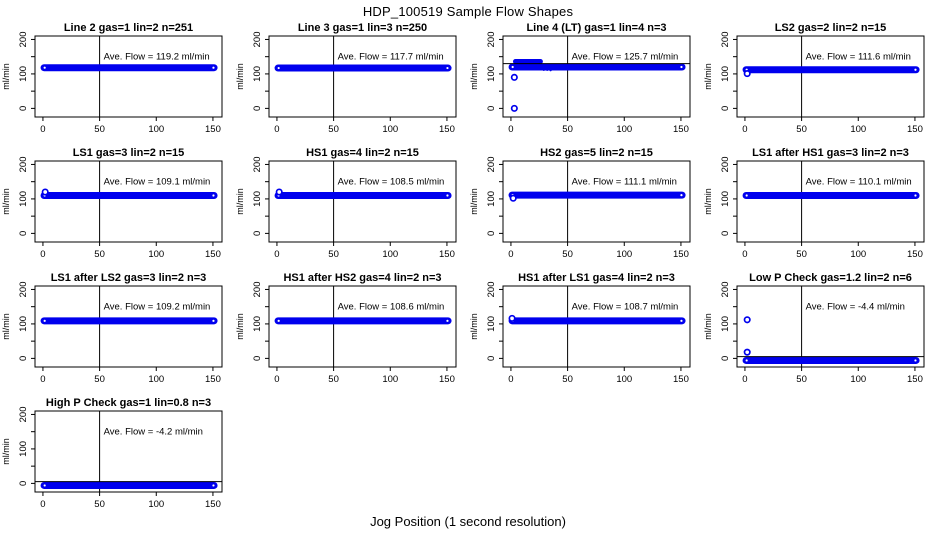 The width and height of the screenshot is (936, 540). What do you see at coordinates (128, 403) in the screenshot?
I see `panel-title: High P Check gas=1 lin=0.8 n=3` at bounding box center [128, 403].